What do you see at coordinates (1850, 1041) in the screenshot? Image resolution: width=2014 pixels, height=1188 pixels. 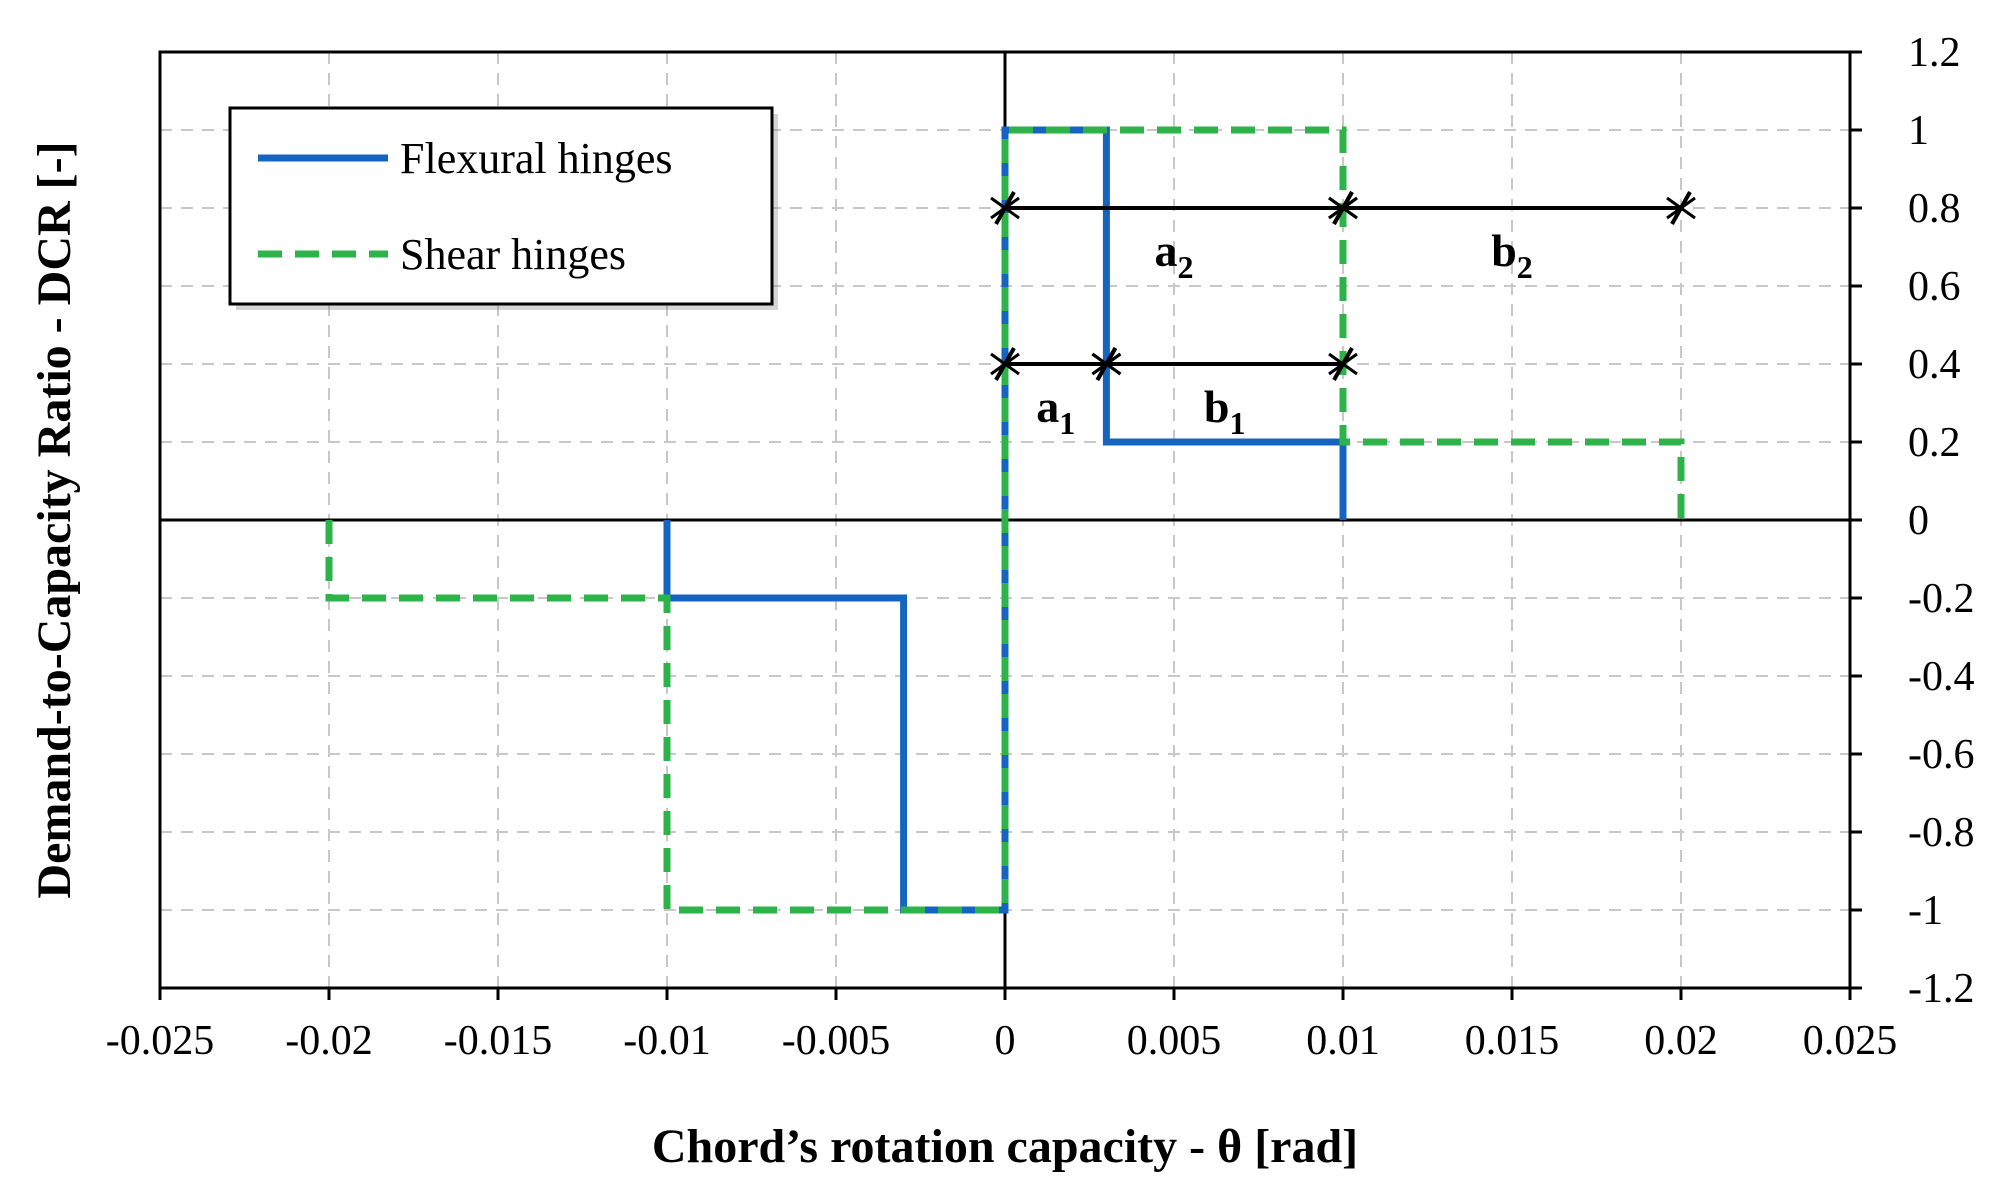 I see `x-tick-label: 0.025` at bounding box center [1850, 1041].